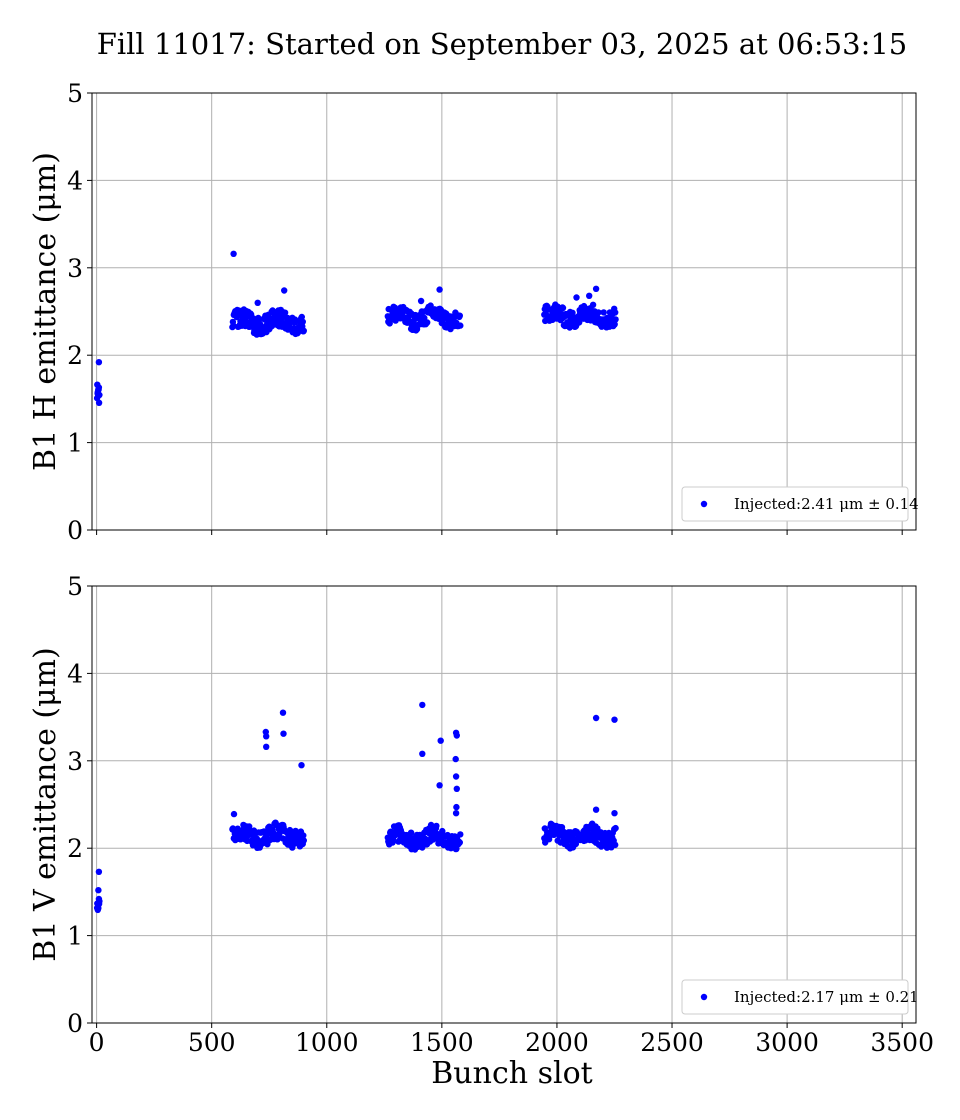 The height and width of the screenshot is (1120, 960). What do you see at coordinates (212, 1042) in the screenshot?
I see `x-tick-label: 500` at bounding box center [212, 1042].